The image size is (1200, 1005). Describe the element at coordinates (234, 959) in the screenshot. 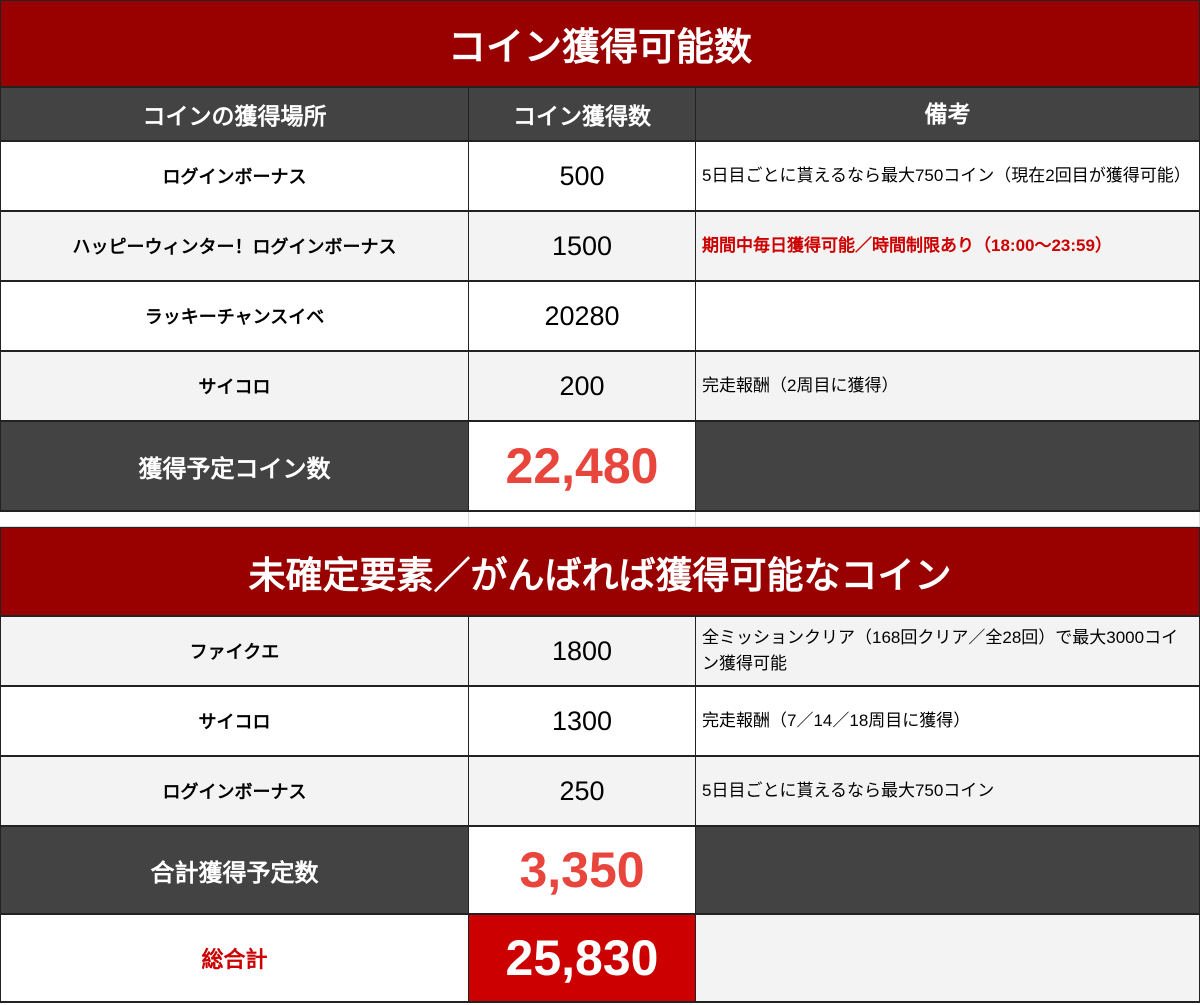

I see `grand-total-label: 総合計` at that location.